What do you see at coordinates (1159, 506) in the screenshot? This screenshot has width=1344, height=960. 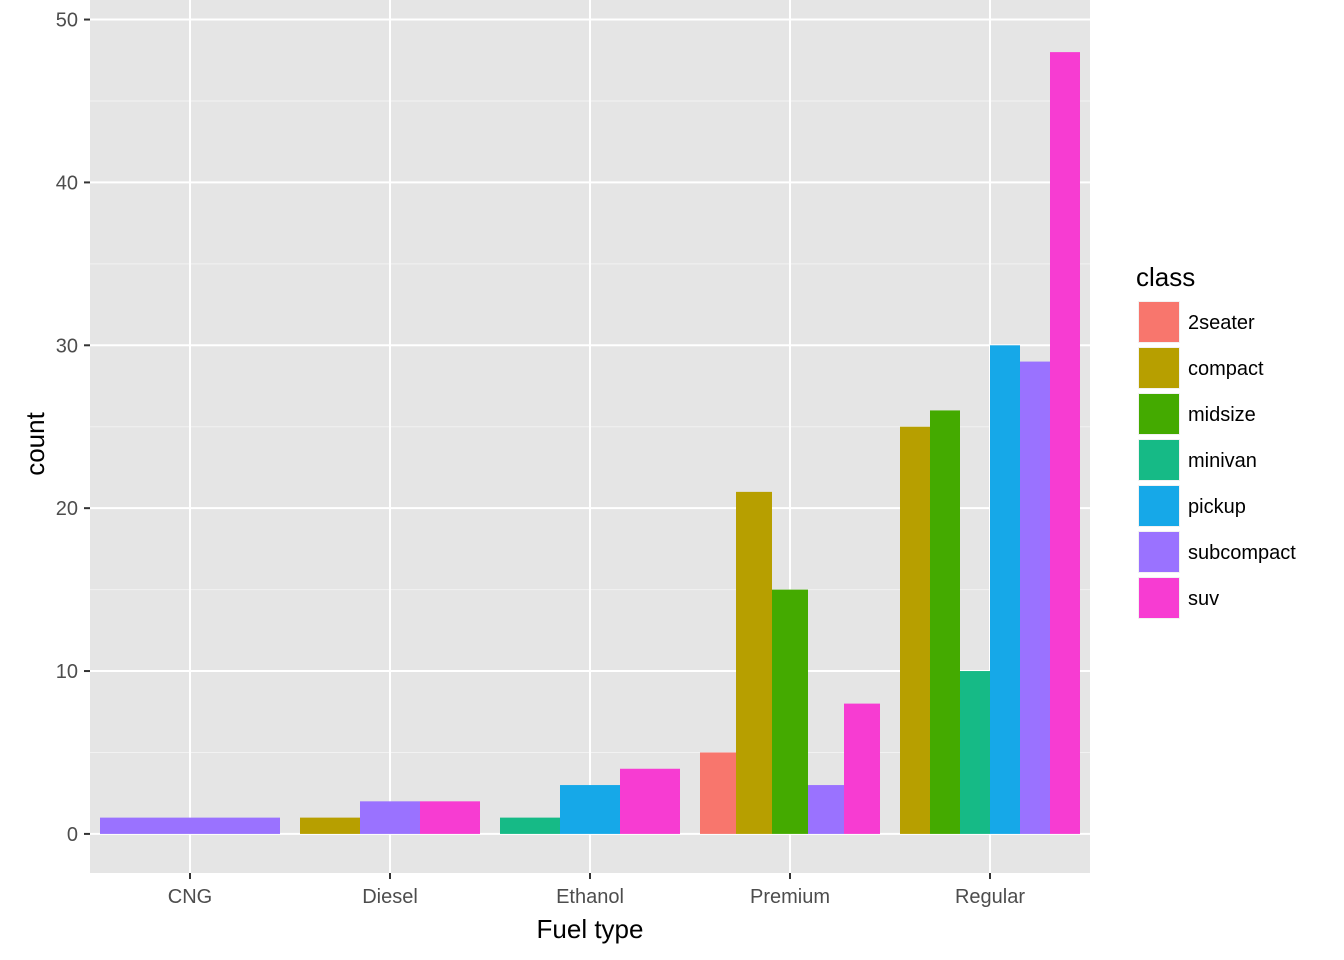 I see `legend-swatch-pickup` at bounding box center [1159, 506].